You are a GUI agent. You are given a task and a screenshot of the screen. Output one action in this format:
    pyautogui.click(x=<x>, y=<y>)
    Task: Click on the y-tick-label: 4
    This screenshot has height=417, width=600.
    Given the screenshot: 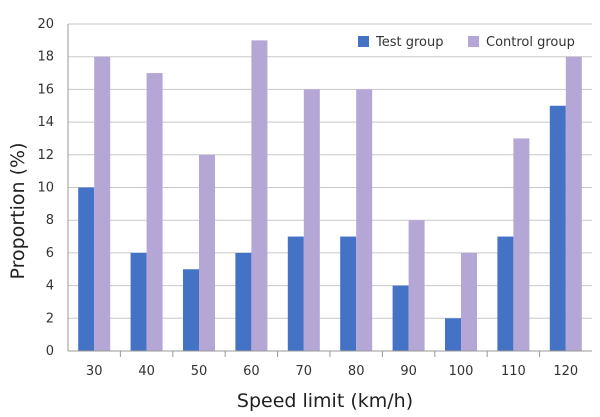 What is the action you would take?
    pyautogui.click(x=50, y=286)
    